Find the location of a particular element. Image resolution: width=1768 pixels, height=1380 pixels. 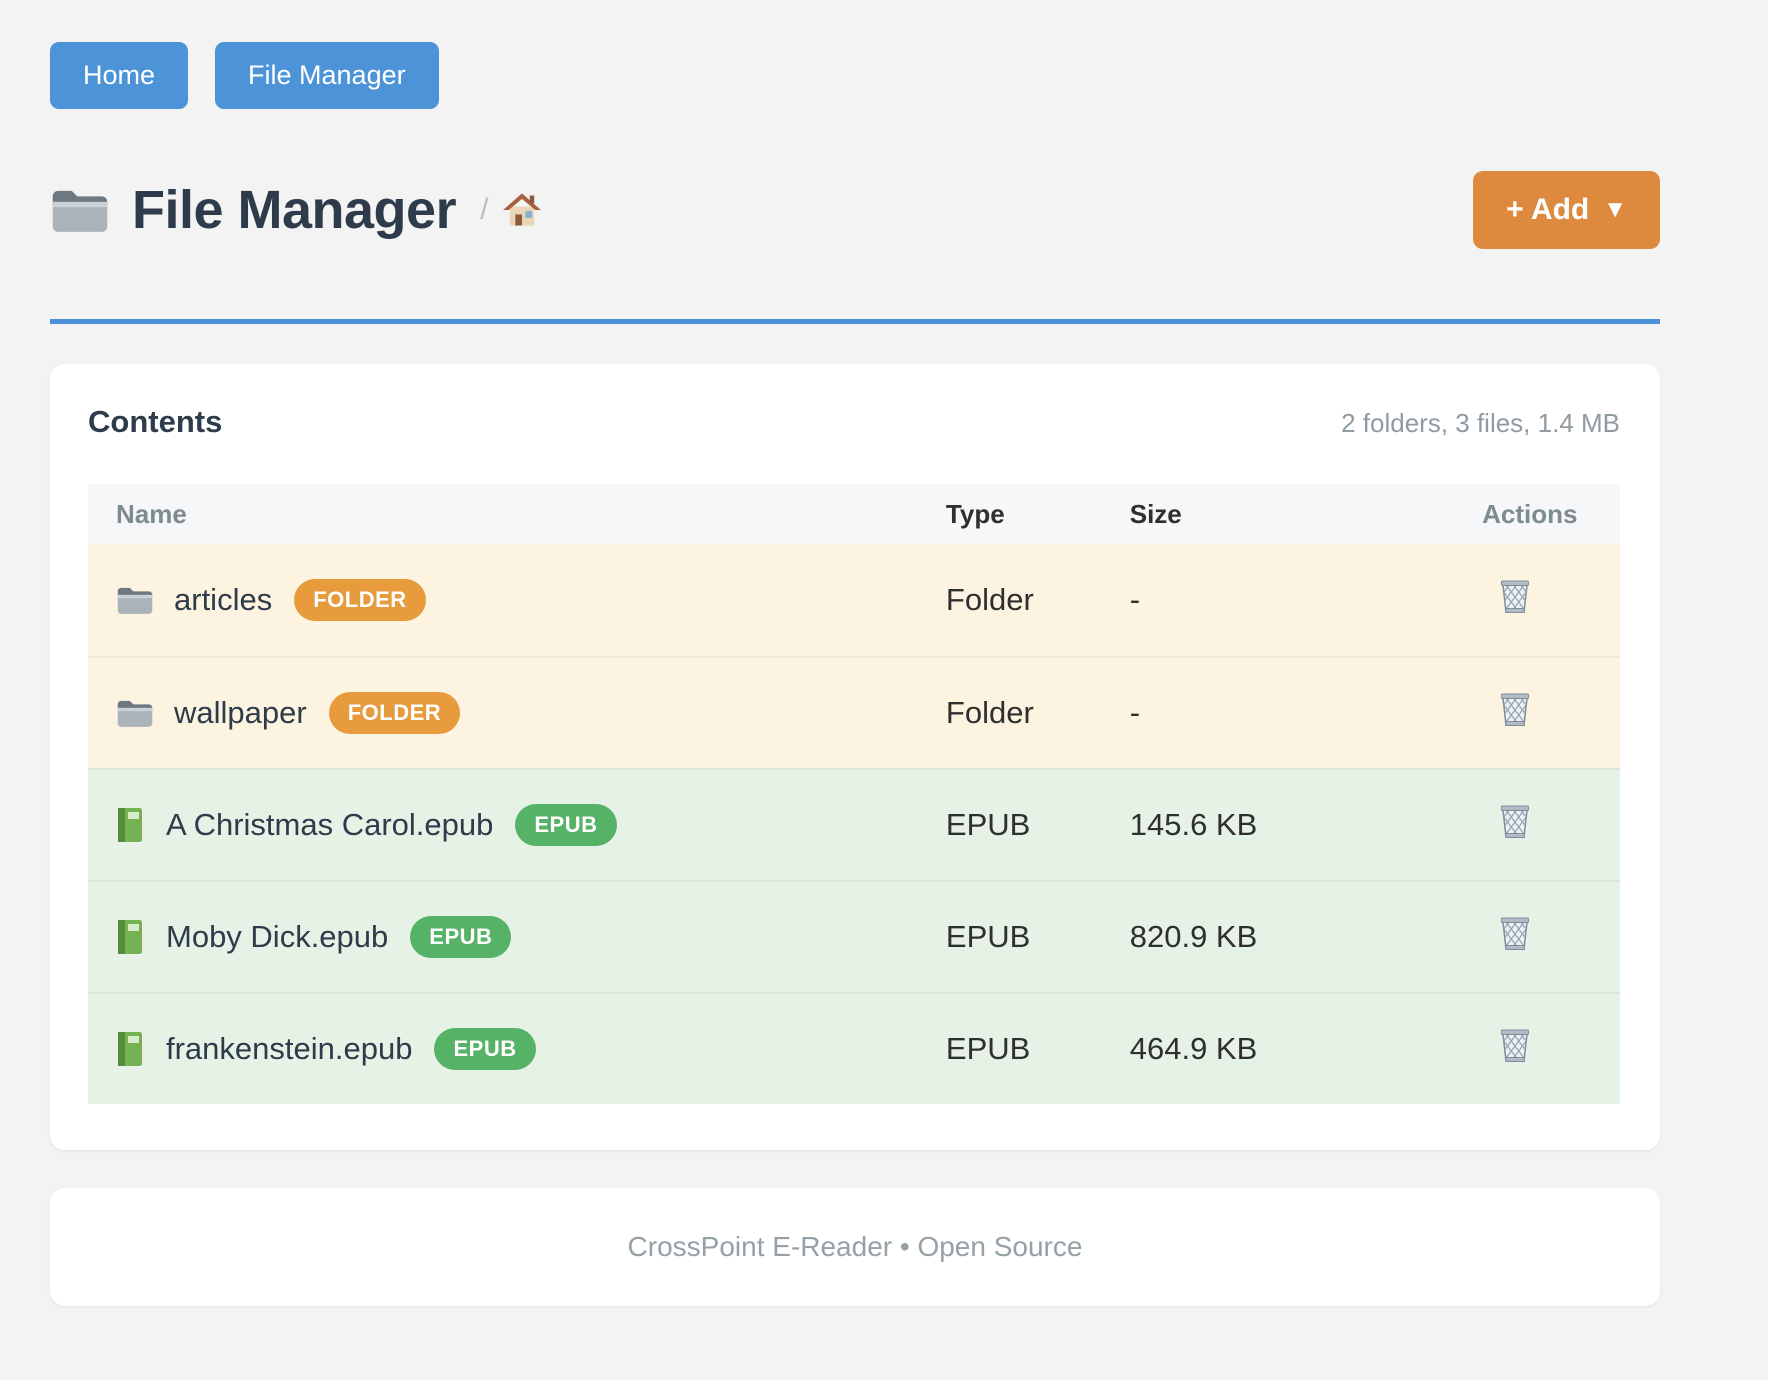

footer: CrossPoint E-Reader • Open Source is located at coordinates (855, 1247).